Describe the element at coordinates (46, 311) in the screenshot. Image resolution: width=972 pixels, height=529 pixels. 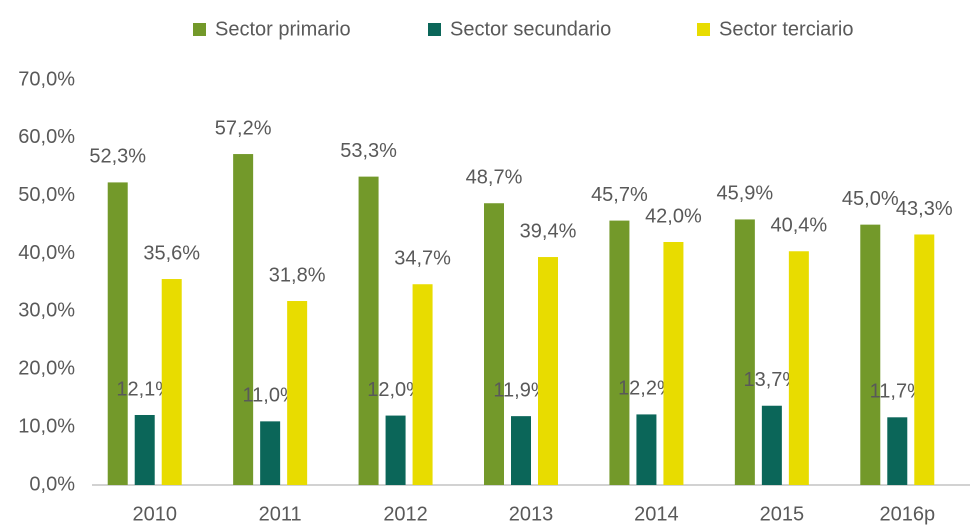
I see `y-tick-label: 30,0%` at that location.